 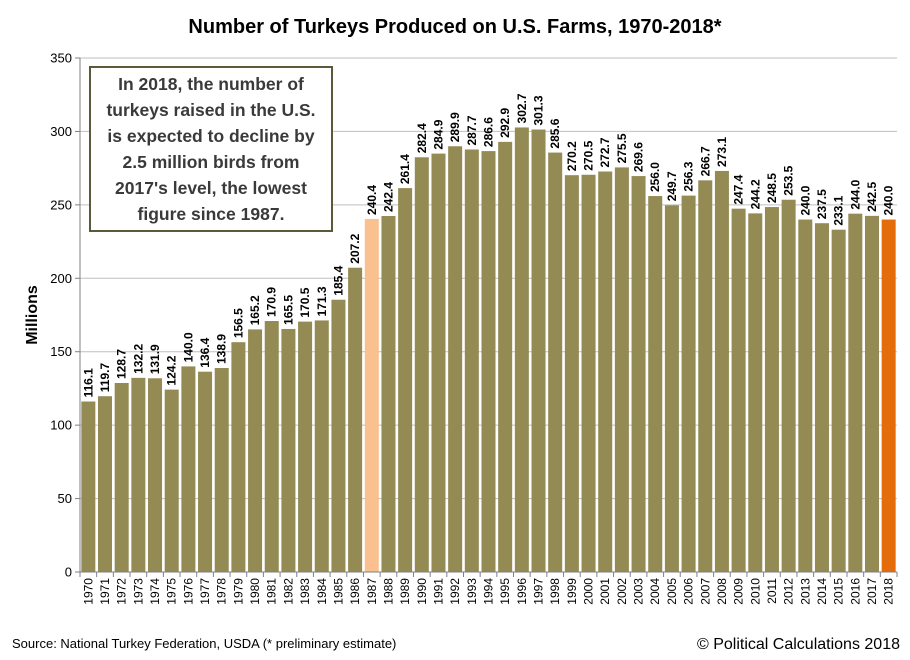 I want to click on x-tick-label-2004: 2004, so click(x=655, y=591).